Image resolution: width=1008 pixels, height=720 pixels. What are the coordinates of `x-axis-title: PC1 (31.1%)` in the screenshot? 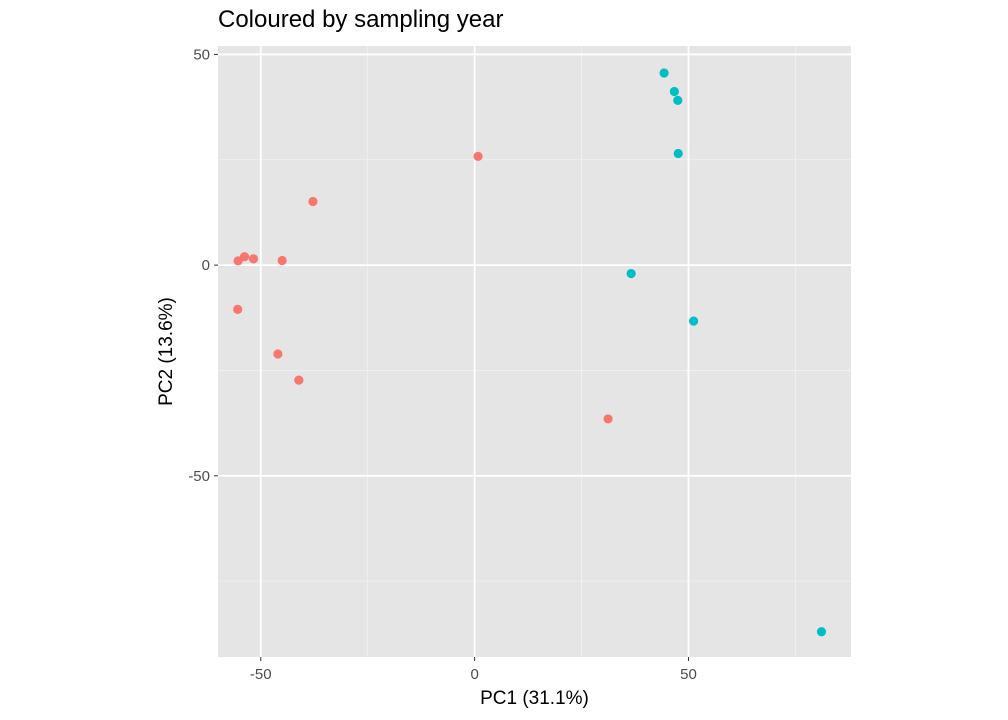 It's located at (534, 698).